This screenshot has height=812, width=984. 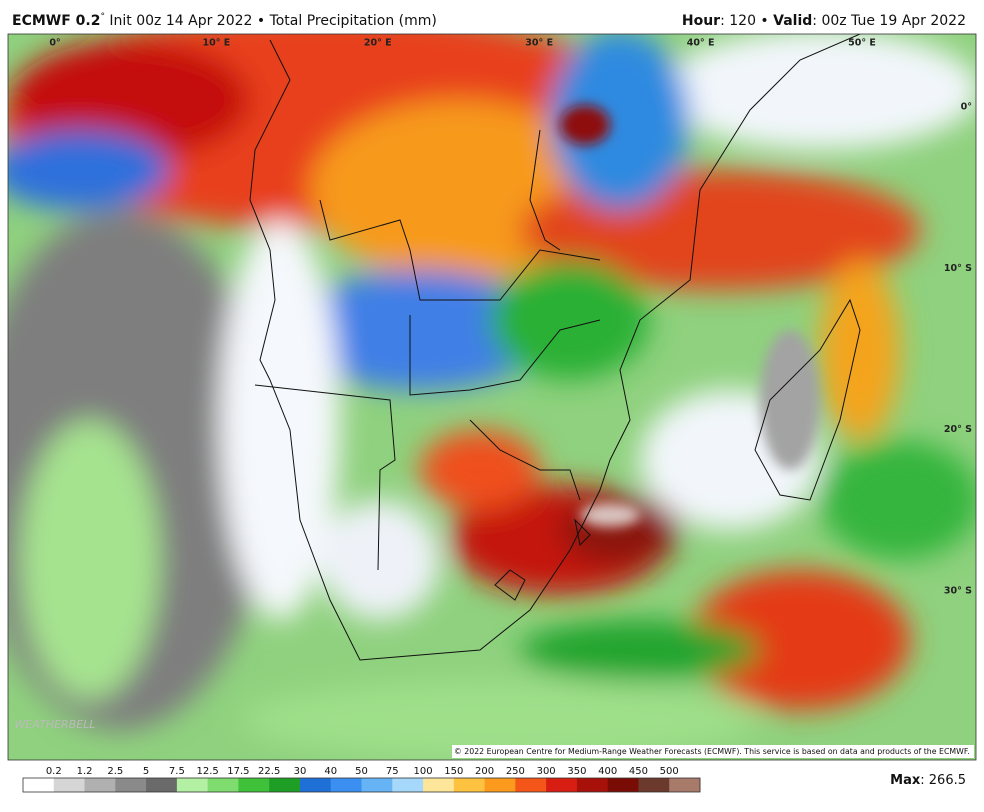 I want to click on longitude-label: 20° E, so click(x=378, y=43).